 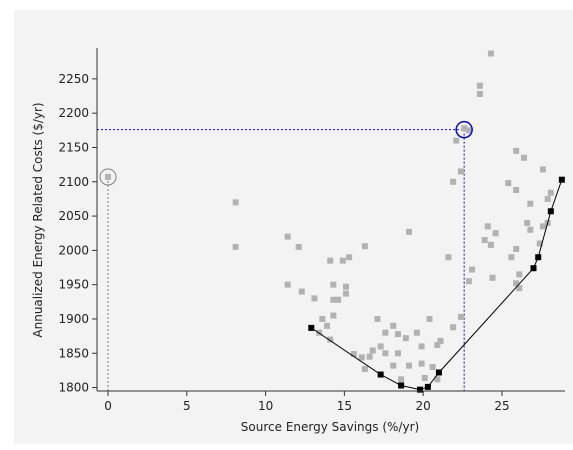 What do you see at coordinates (265, 406) in the screenshot?
I see `x-tick-label: 10` at bounding box center [265, 406].